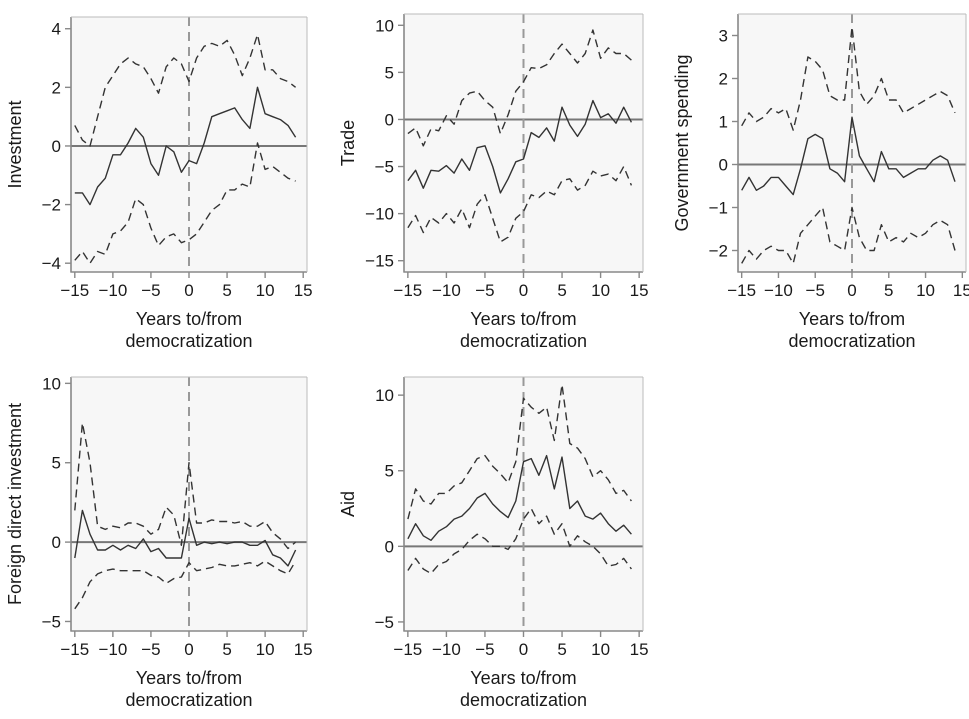  I want to click on y-tick-label: 3, so click(723, 36).